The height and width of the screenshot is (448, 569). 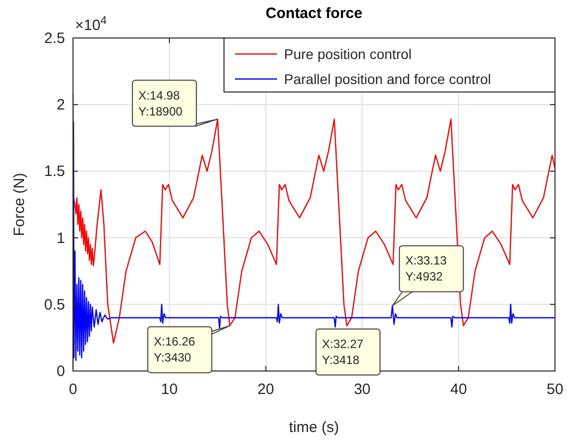 I want to click on legend-label: Pure position control, so click(x=348, y=54).